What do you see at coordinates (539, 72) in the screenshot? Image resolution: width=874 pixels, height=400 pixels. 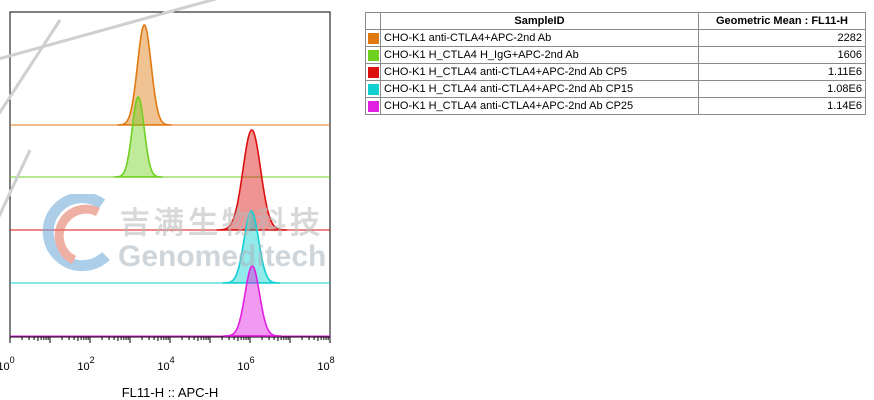 I see `legend-sample-id: CHO-K1 H_CTLA4 anti-CTLA4+APC-2nd Ab CP5` at bounding box center [539, 72].